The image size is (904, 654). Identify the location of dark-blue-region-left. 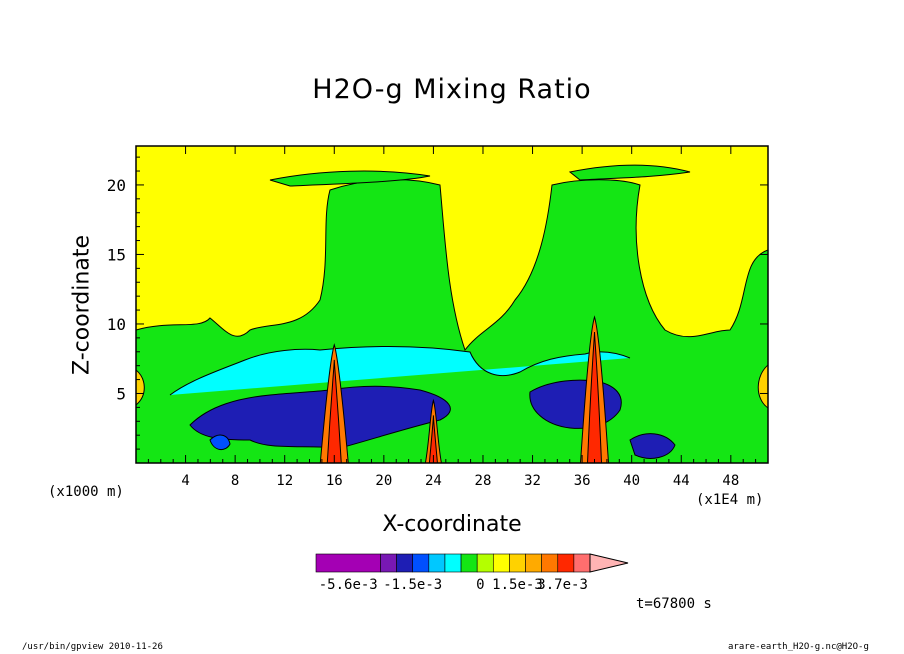
(320, 417).